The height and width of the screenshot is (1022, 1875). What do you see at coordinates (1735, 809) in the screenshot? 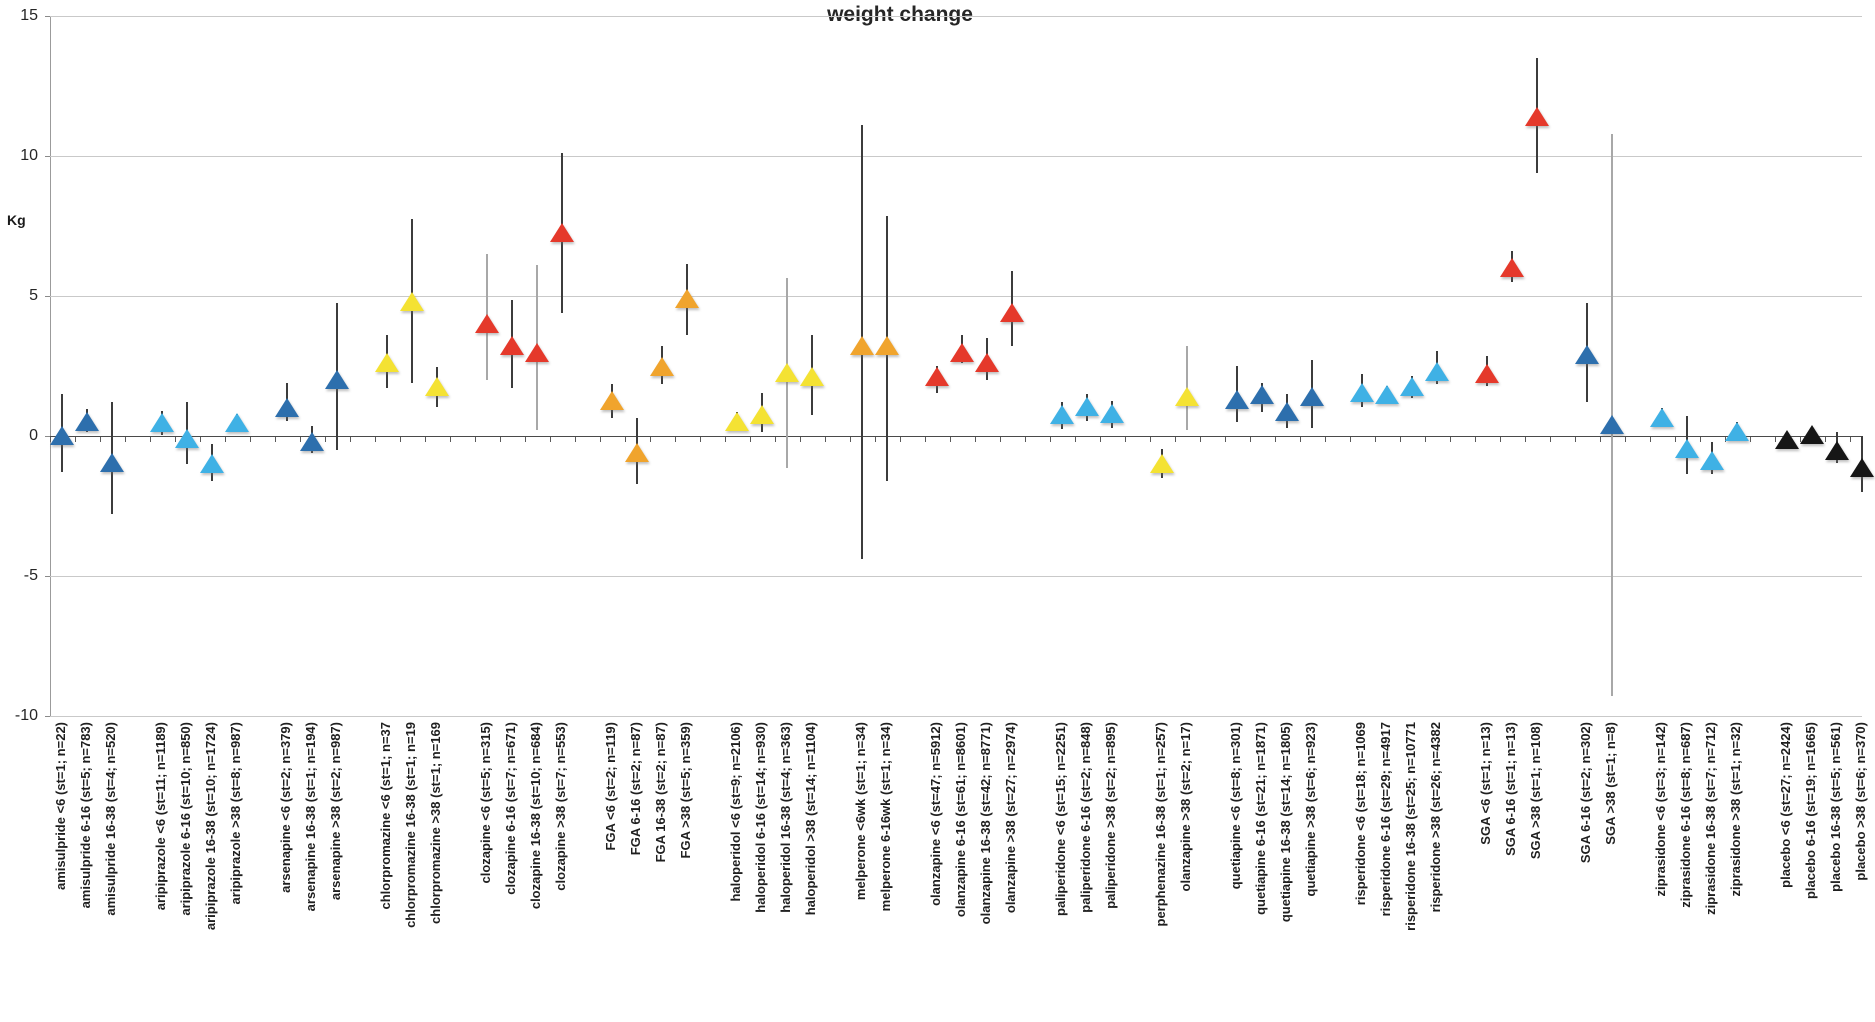
I see `x-axis-label: ziprasidone >38 (st=1; n=32)` at bounding box center [1735, 809].